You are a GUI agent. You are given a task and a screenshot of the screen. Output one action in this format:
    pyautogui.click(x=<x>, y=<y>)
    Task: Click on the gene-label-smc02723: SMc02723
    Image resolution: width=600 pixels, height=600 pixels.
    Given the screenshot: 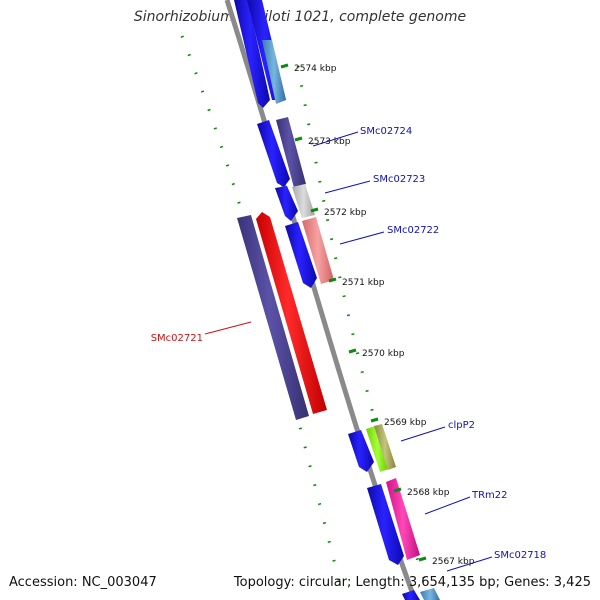 What is the action you would take?
    pyautogui.click(x=399, y=179)
    